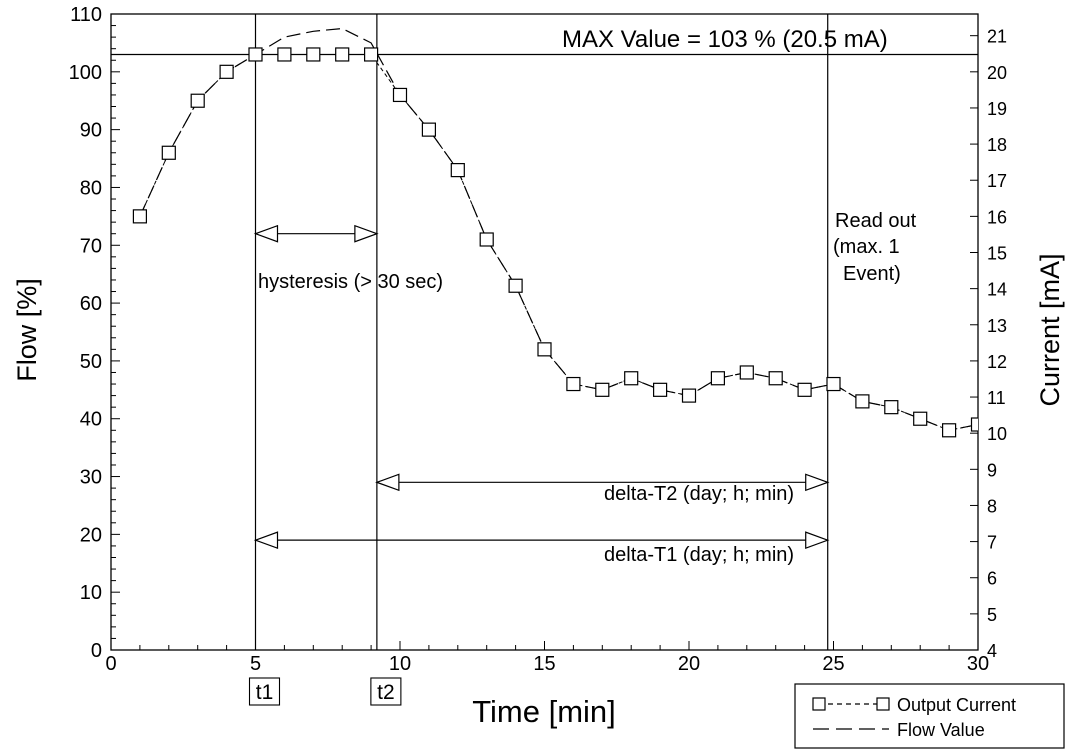 The image size is (1072, 751). I want to click on legend-output-current-marker-left, so click(819, 704).